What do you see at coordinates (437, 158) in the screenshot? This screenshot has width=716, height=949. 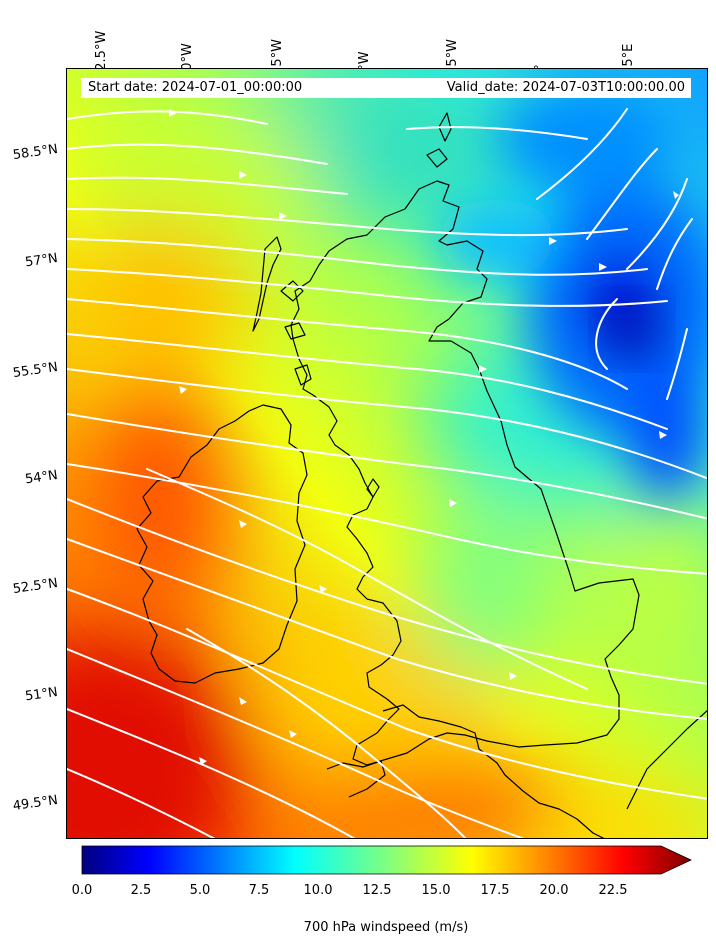 I see `coastline-orkney` at bounding box center [437, 158].